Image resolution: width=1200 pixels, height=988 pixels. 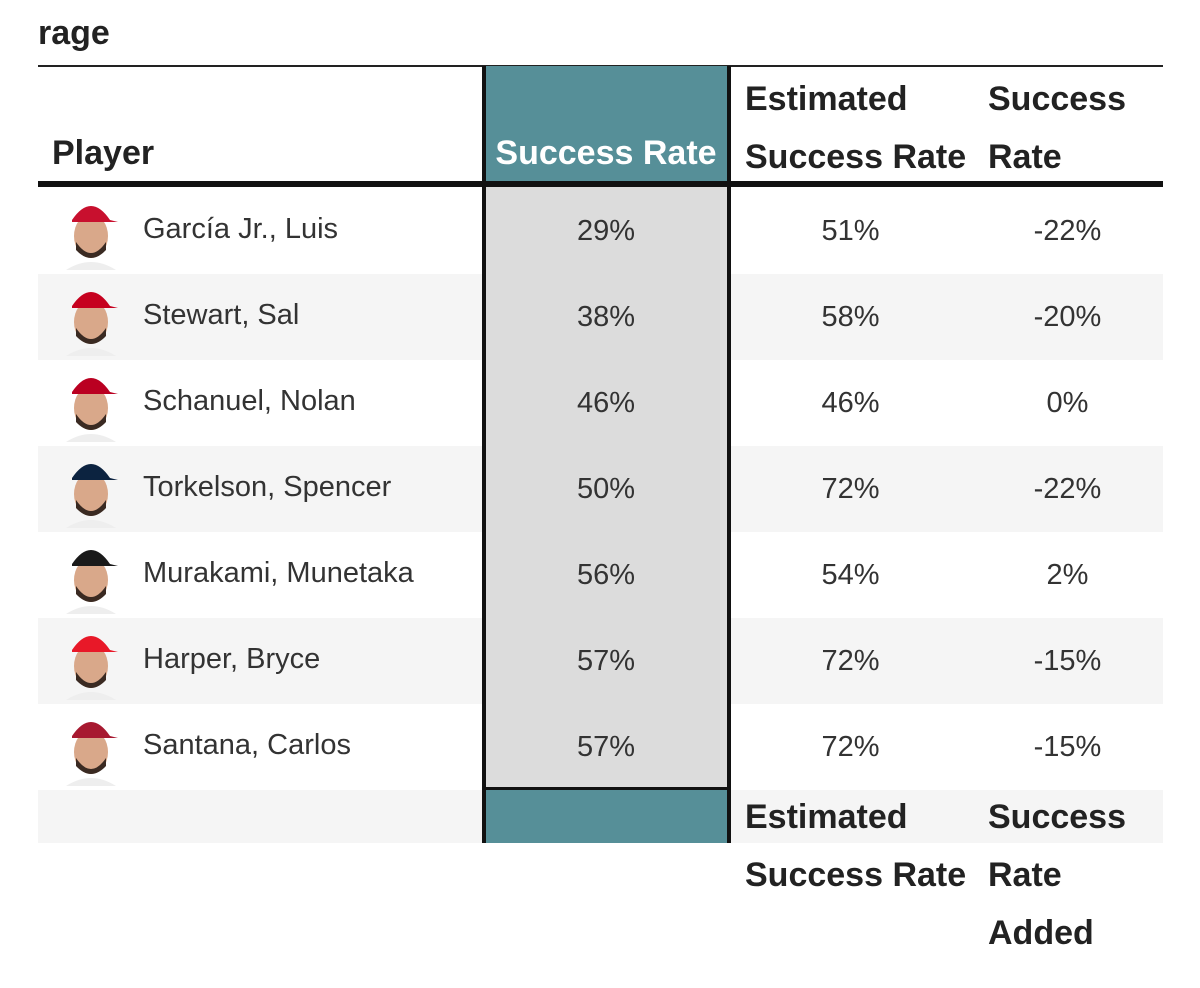 What do you see at coordinates (606, 316) in the screenshot?
I see `cell-value: 38%` at bounding box center [606, 316].